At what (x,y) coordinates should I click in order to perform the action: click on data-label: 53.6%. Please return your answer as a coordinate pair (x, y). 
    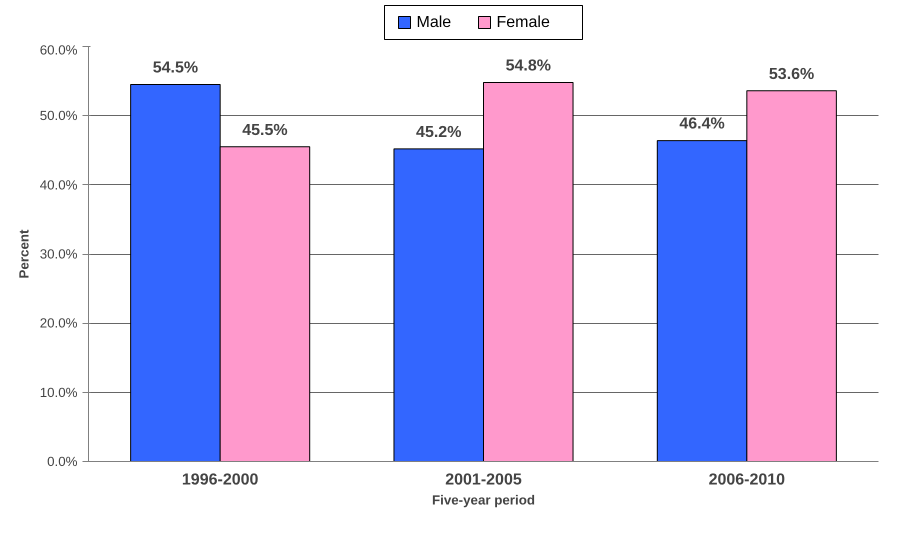
    Looking at the image, I should click on (791, 74).